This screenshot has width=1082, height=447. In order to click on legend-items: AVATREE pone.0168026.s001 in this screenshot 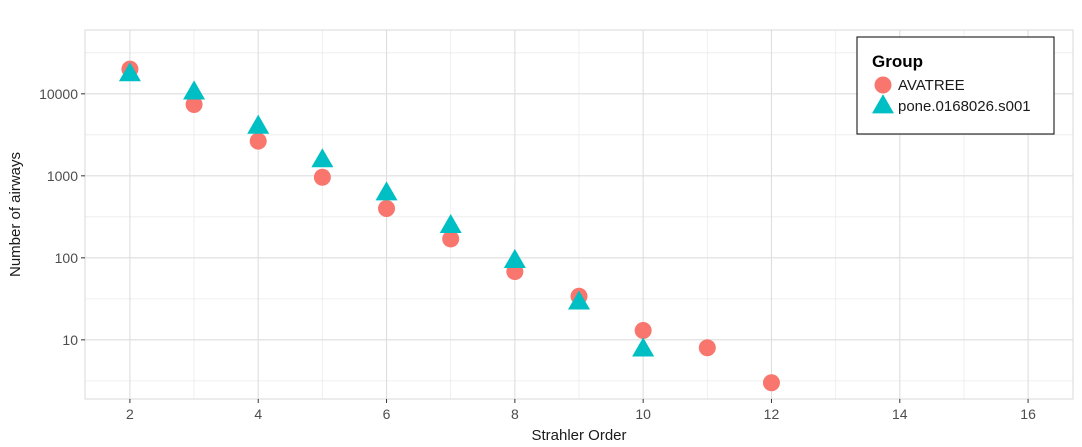, I will do `click(951, 95)`.